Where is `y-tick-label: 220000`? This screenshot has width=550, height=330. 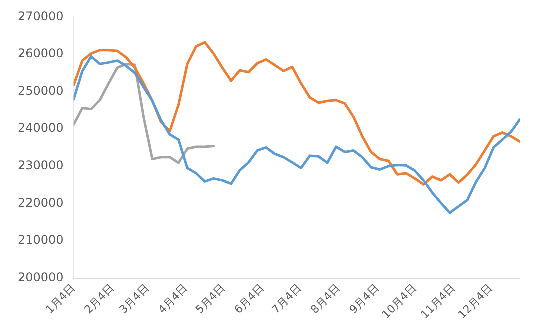 y-tick-label: 220000 is located at coordinates (41, 203).